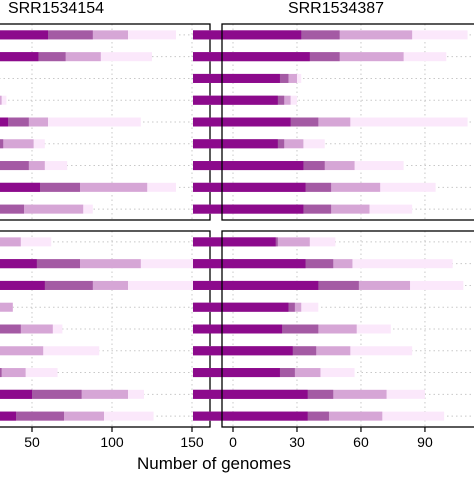 This screenshot has height=479, width=474. Describe the element at coordinates (233, 442) in the screenshot. I see `x-tick-label: 0` at that location.